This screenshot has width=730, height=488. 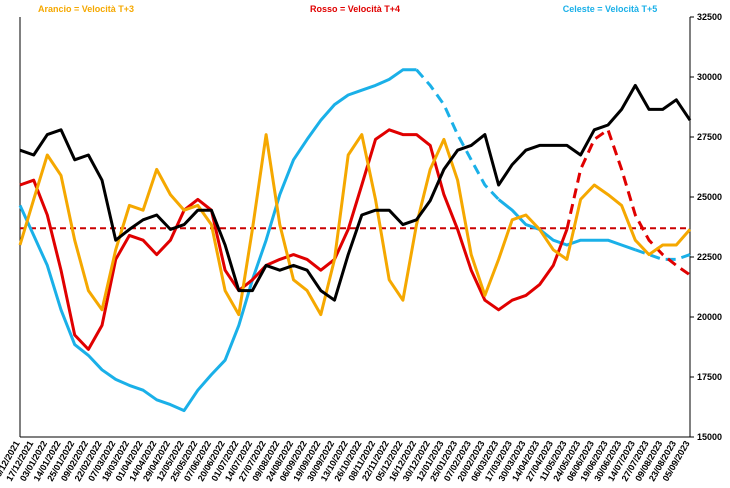 What do you see at coordinates (709, 137) in the screenshot?
I see `y-tick-label: 27500` at bounding box center [709, 137].